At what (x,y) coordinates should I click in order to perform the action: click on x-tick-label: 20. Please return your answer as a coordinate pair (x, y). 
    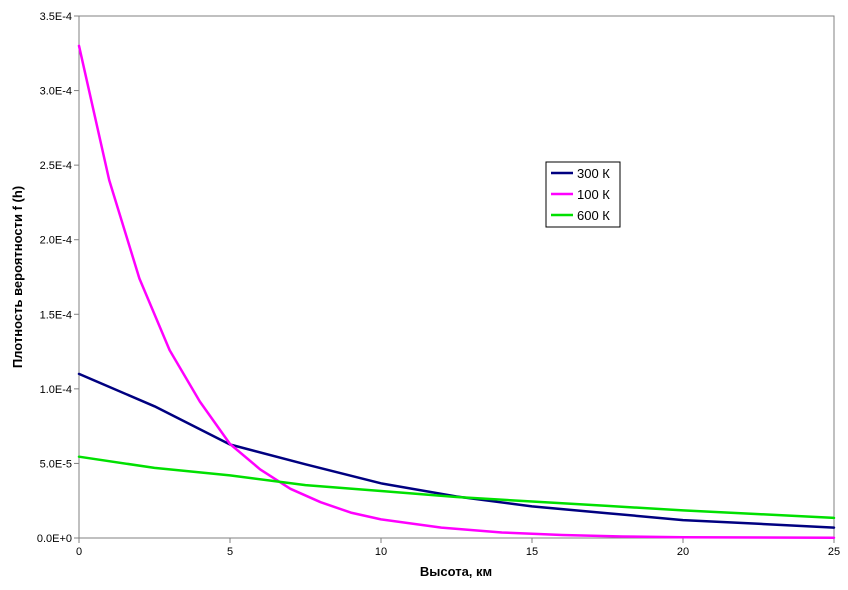
    Looking at the image, I should click on (683, 552).